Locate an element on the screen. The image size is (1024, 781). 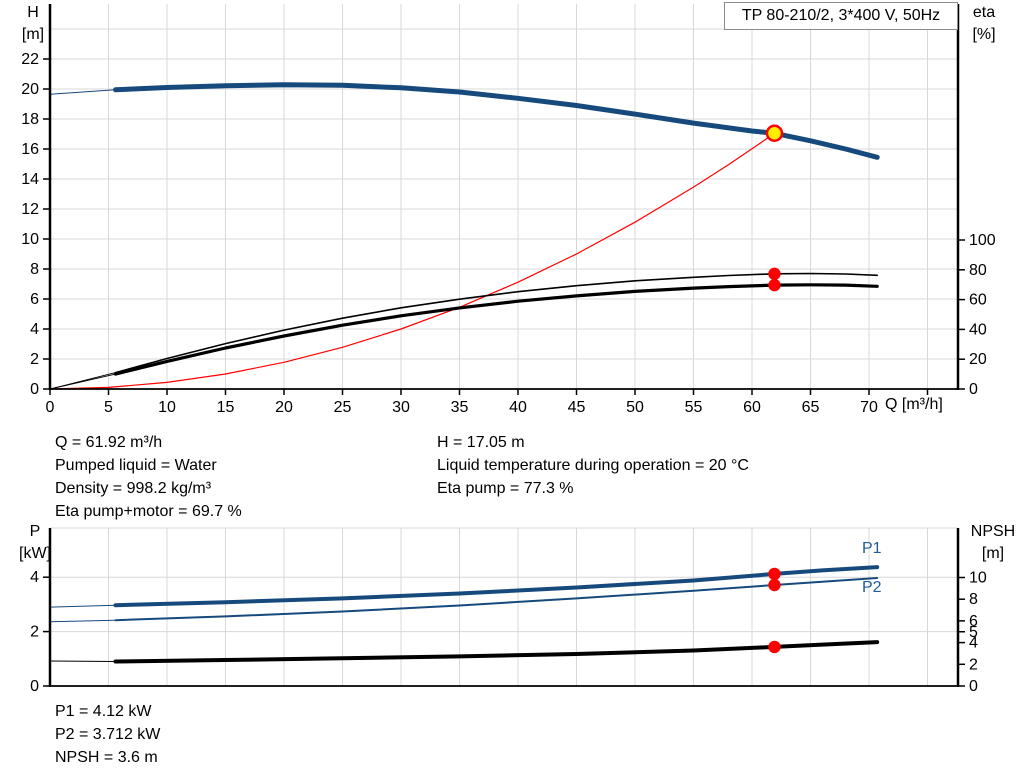
right-axis-tick-label: 5 is located at coordinates (973, 632).